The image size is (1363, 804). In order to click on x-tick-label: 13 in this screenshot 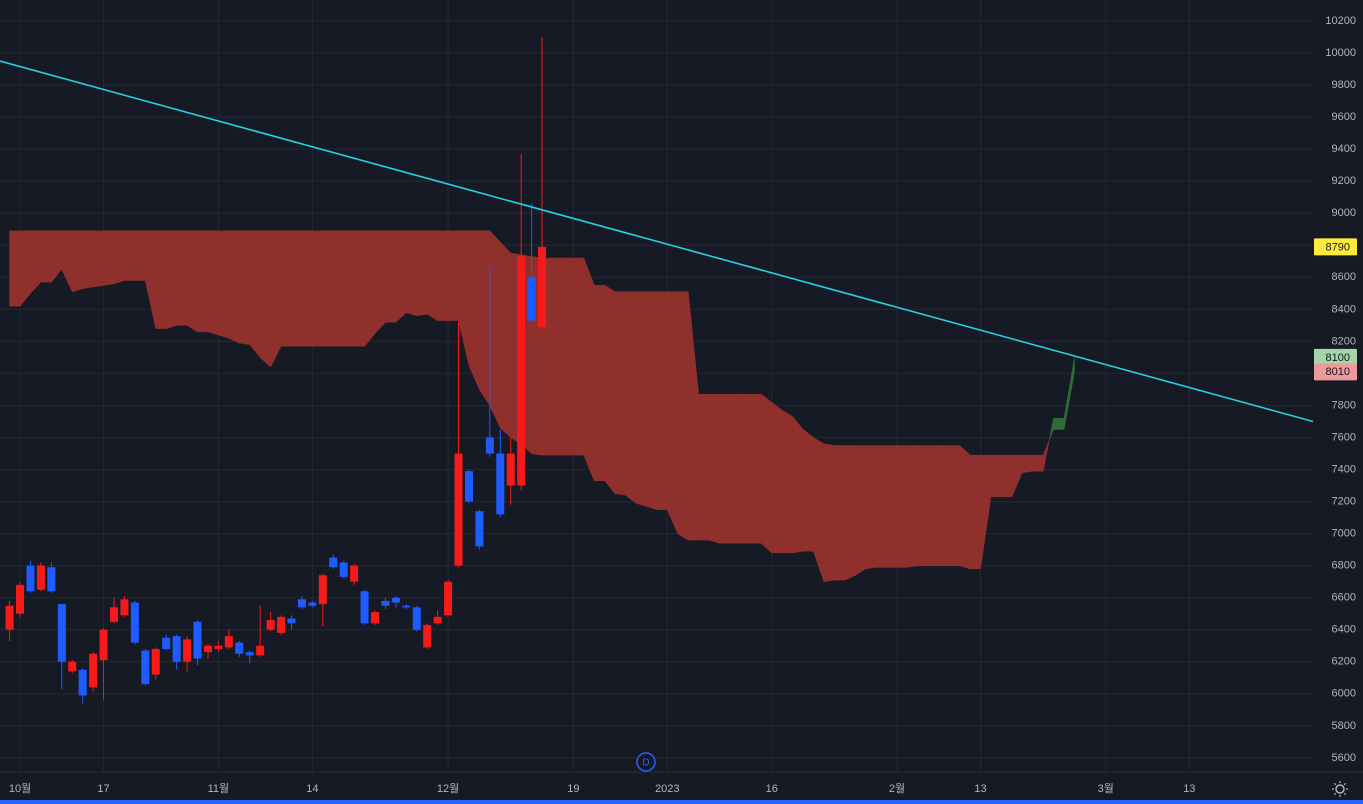, I will do `click(980, 789)`.